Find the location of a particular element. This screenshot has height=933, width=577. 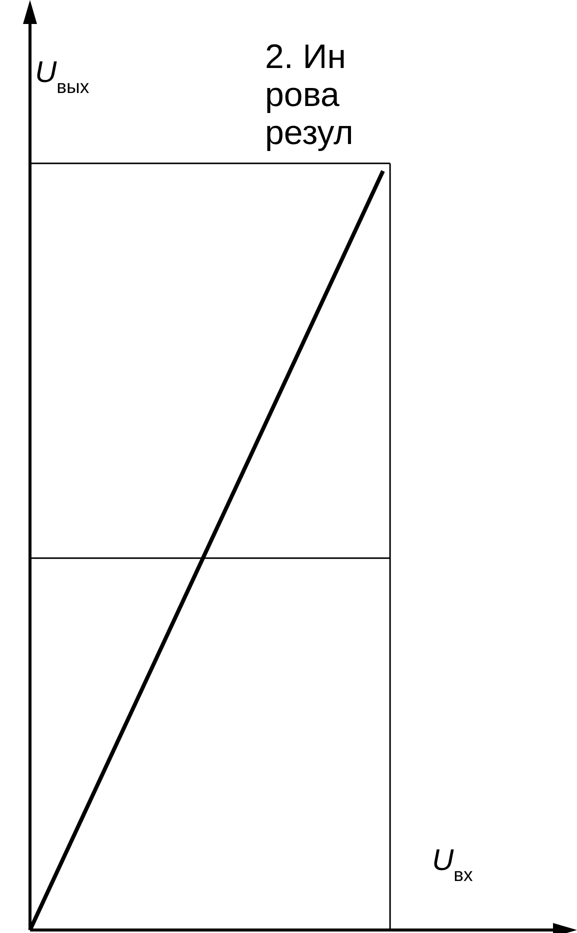

x-axis-title: U$_{вх}$ is located at coordinates (453, 864).